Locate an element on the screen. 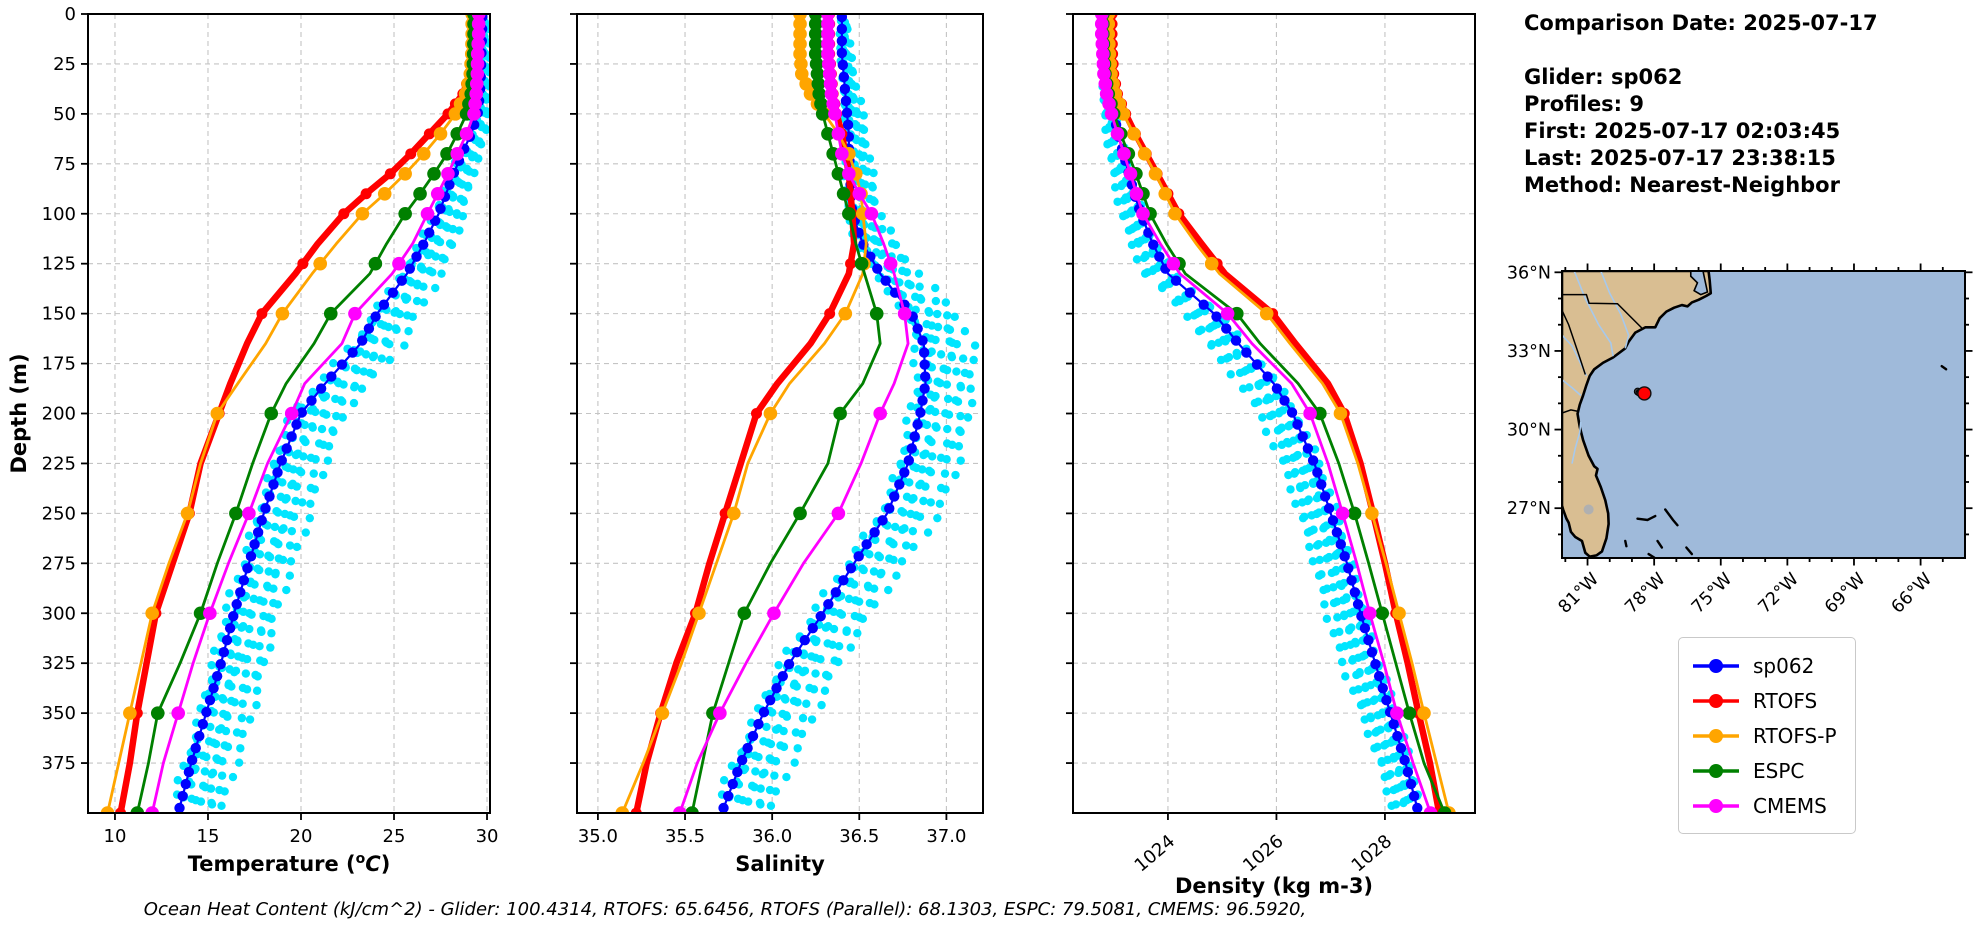  svg-text: Temperature (oC) is located at coordinates (289, 863).